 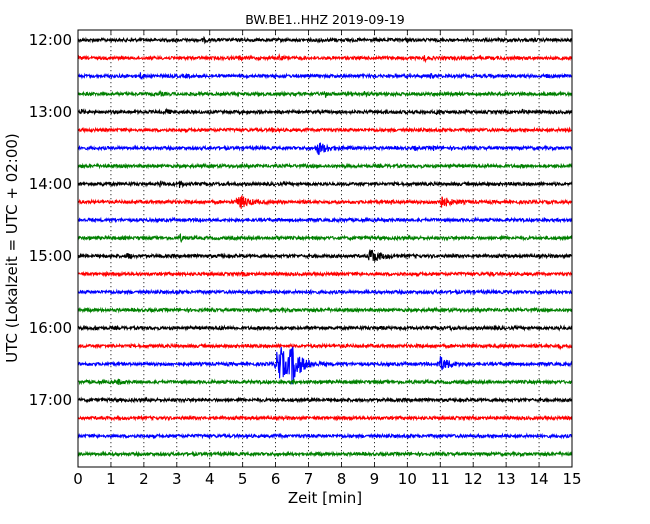 I want to click on x-tick-label: 12, so click(x=473, y=479).